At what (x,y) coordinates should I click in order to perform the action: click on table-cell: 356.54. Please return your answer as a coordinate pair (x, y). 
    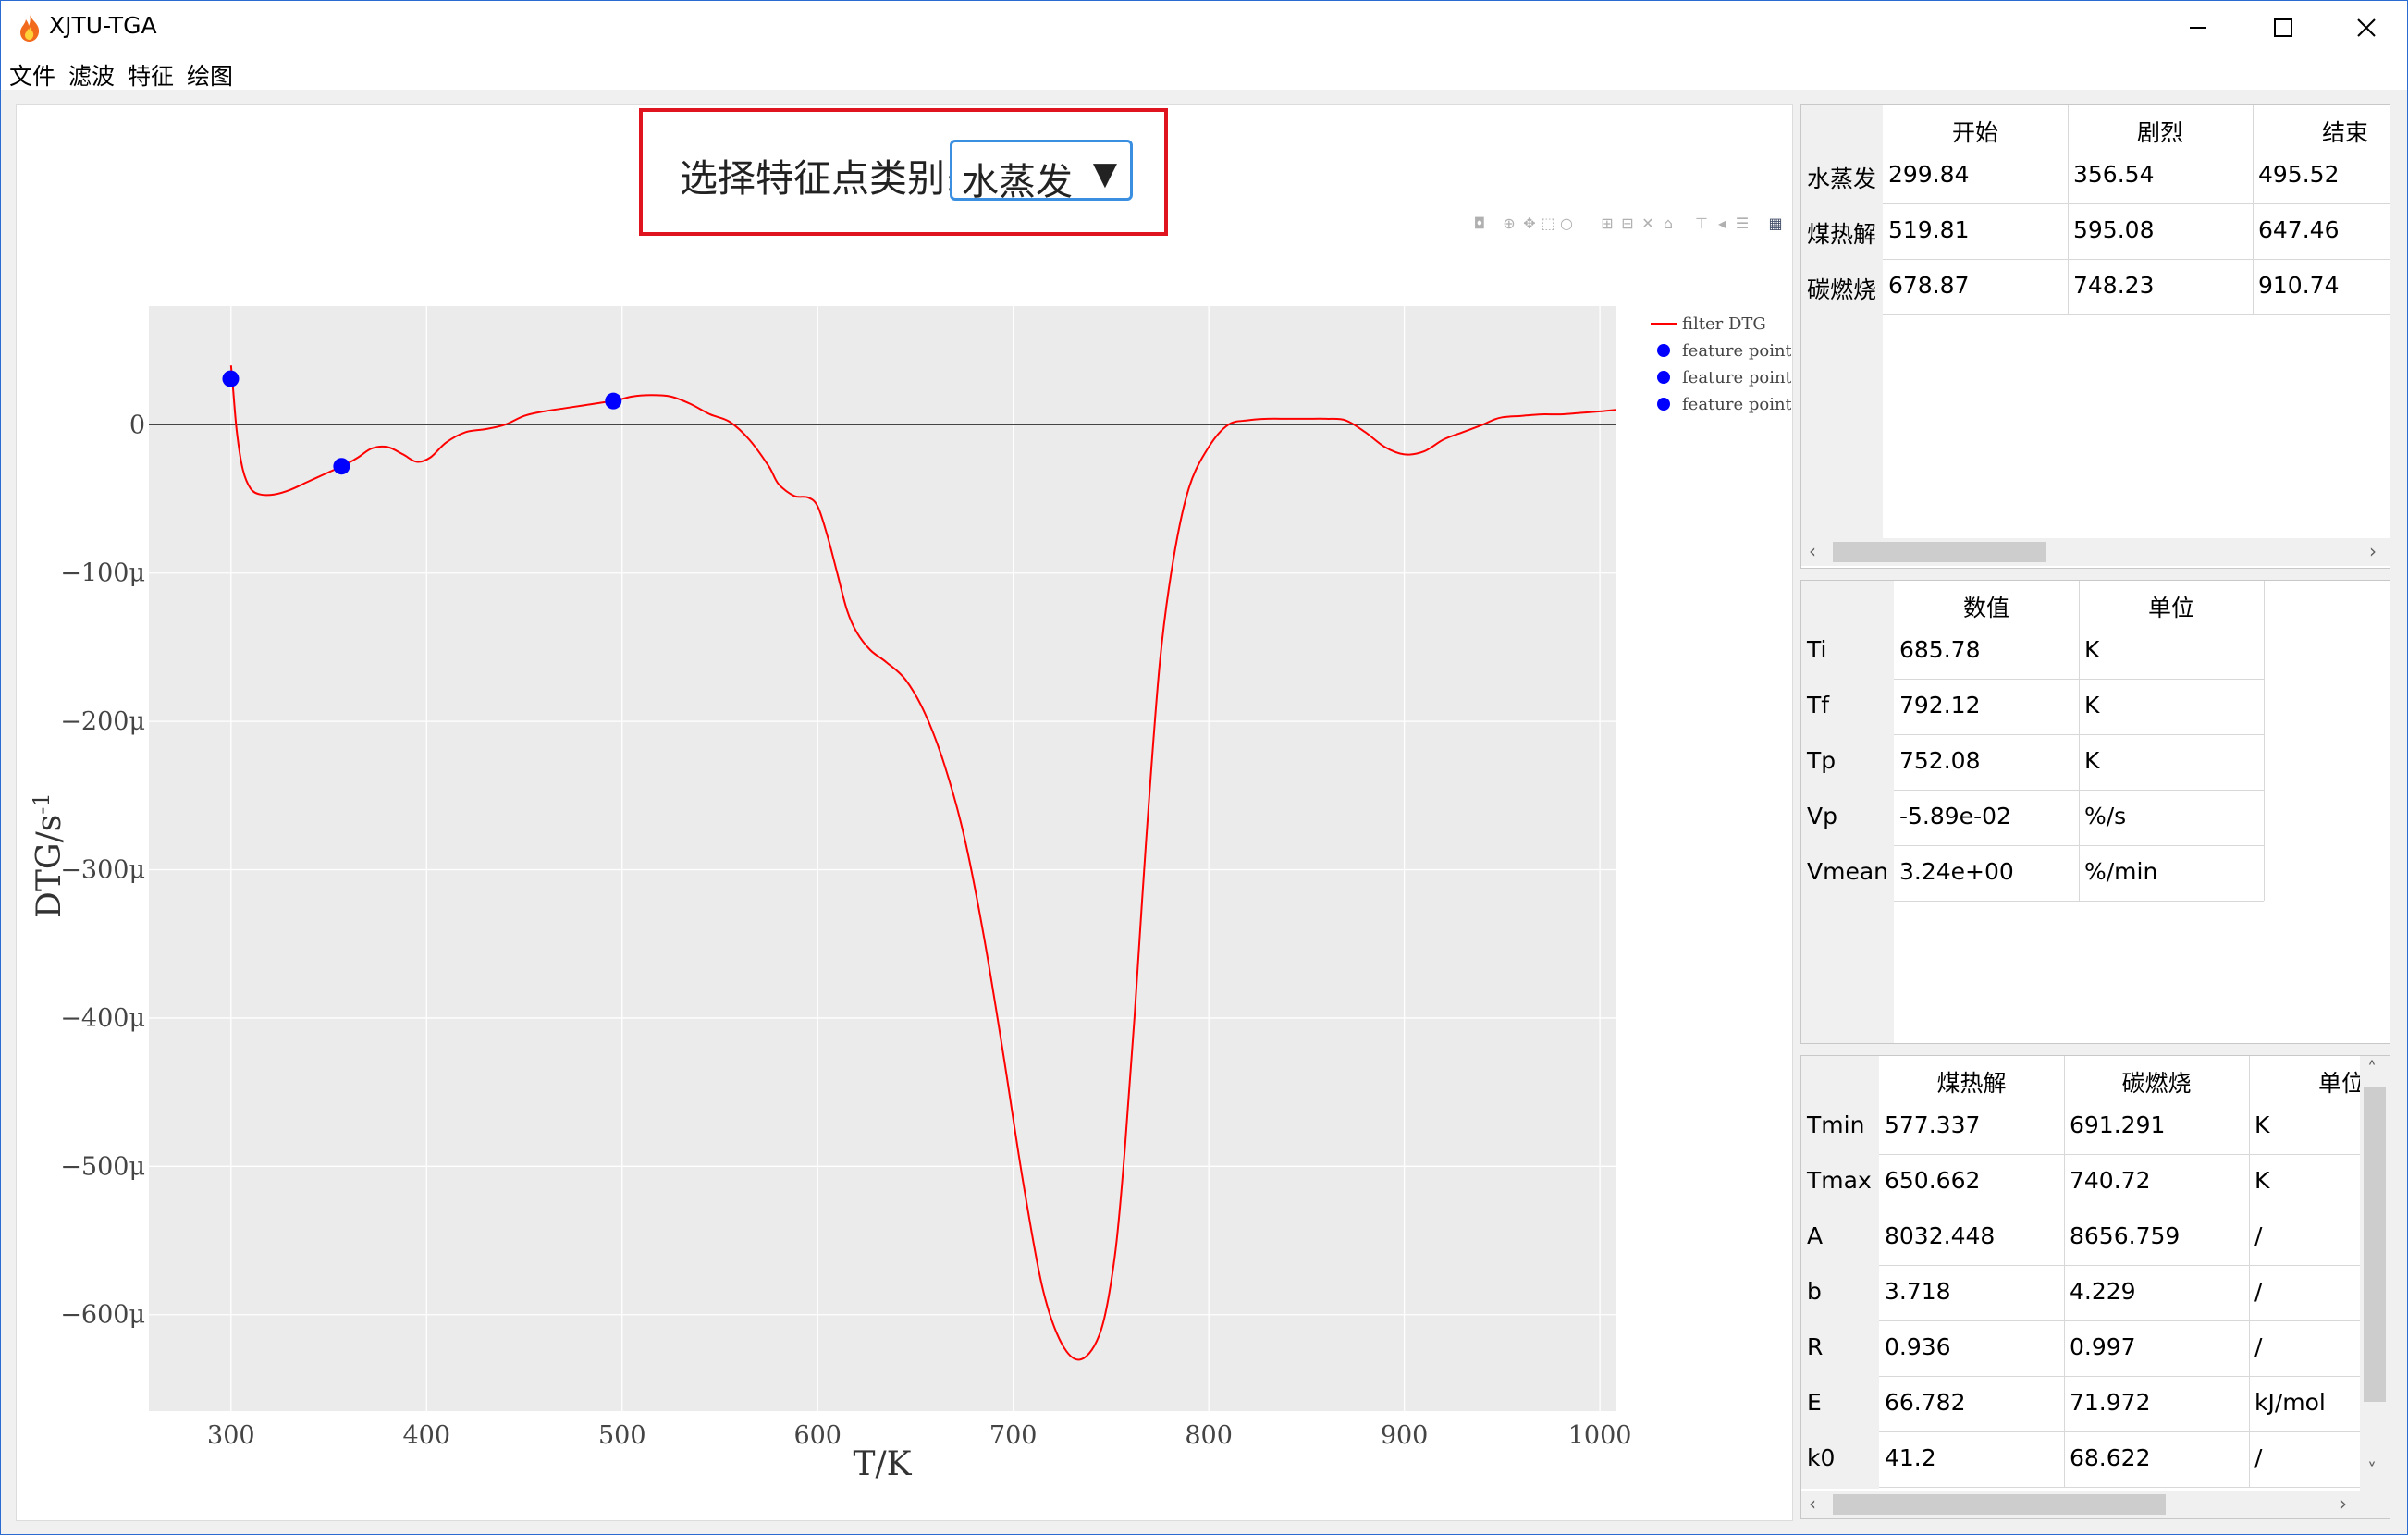
    Looking at the image, I should click on (2114, 174).